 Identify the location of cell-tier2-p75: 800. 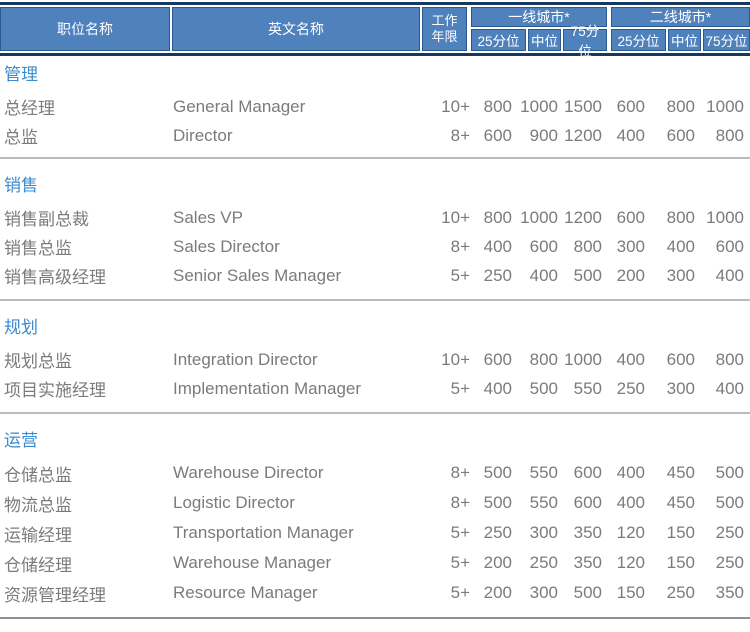
(729, 359).